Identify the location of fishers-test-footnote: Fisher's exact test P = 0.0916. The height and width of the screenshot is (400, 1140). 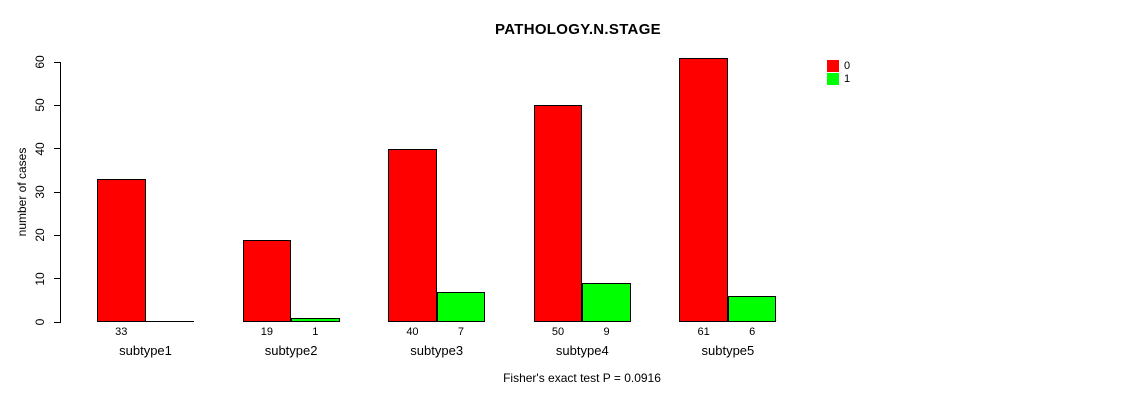
(582, 378).